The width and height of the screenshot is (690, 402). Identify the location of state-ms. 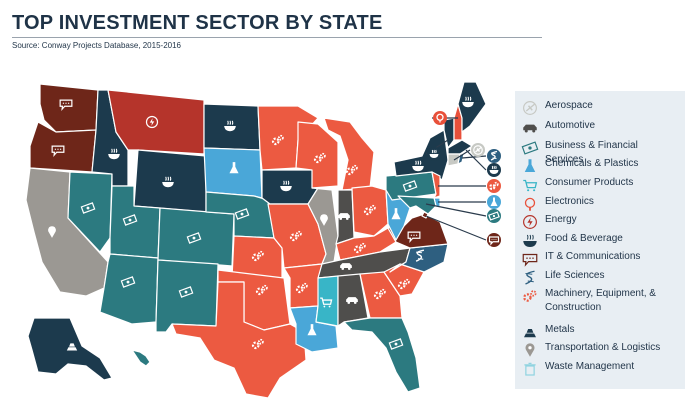
(327, 301).